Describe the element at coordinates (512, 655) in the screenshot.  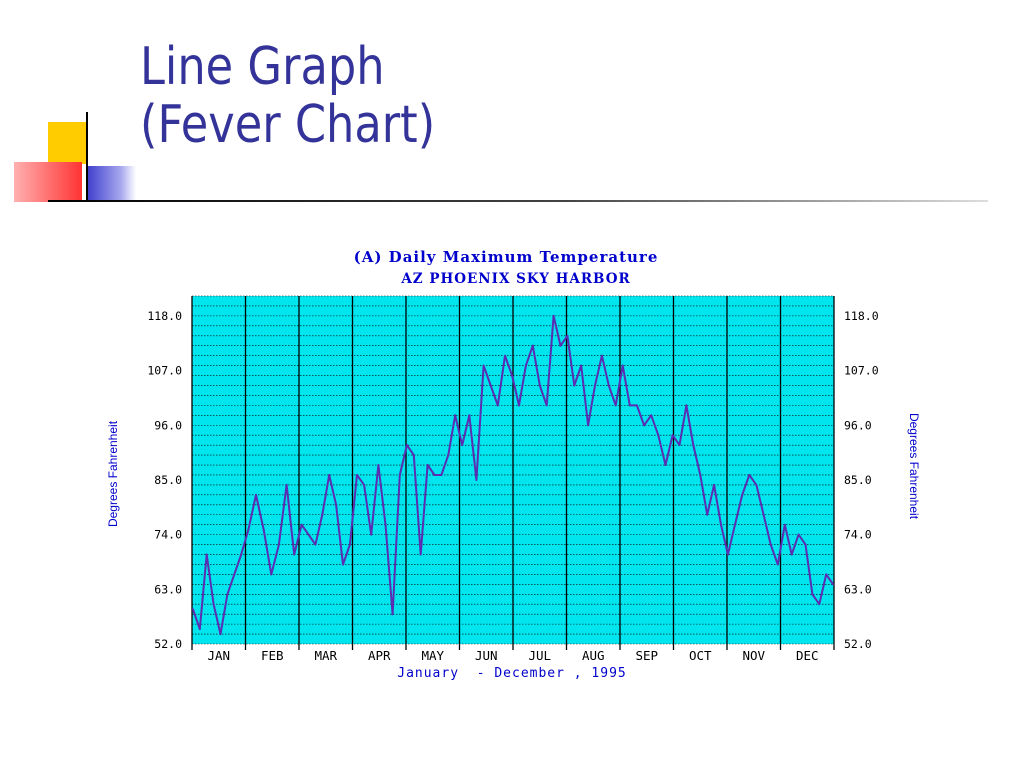
I see `month-labels: JAN FEB MAR APR MAY JUN JUL AUG SEP OCT NOV DEC` at that location.